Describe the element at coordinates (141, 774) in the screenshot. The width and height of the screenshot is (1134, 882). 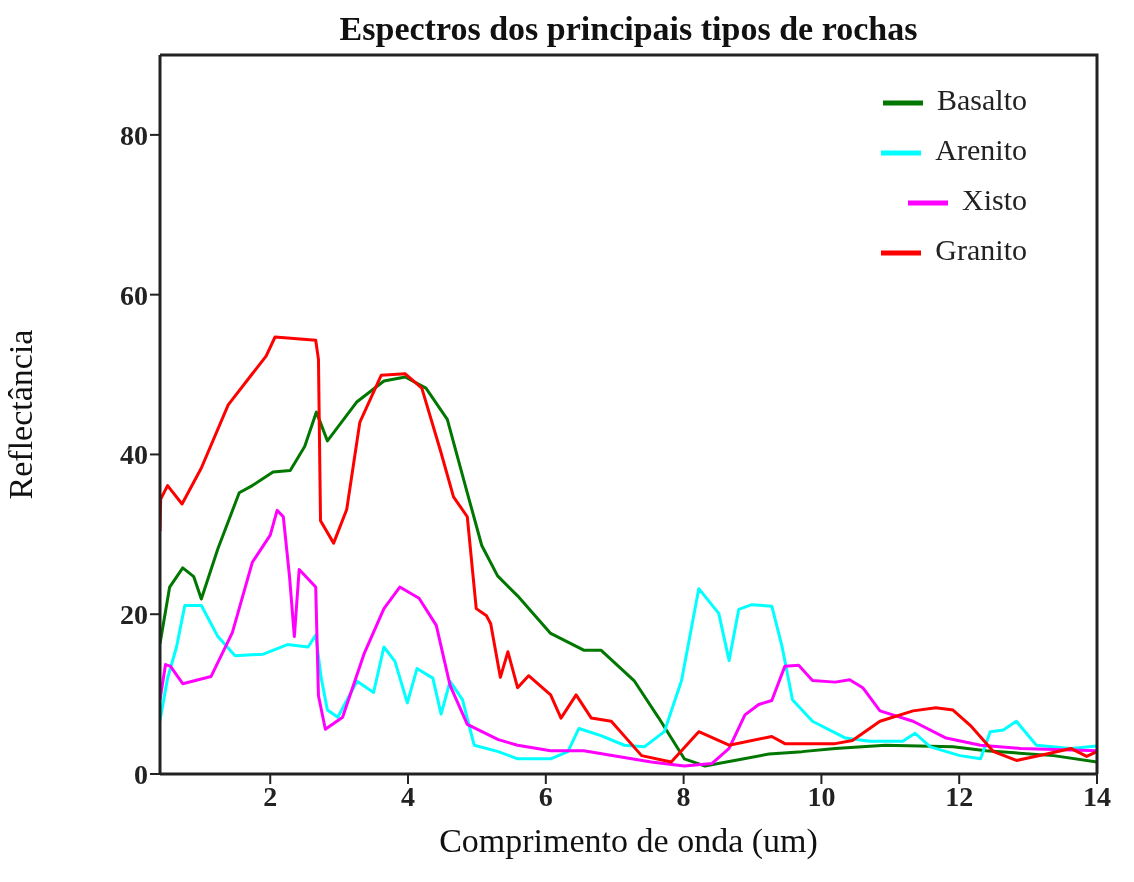
I see `y-tick-label: 0` at that location.